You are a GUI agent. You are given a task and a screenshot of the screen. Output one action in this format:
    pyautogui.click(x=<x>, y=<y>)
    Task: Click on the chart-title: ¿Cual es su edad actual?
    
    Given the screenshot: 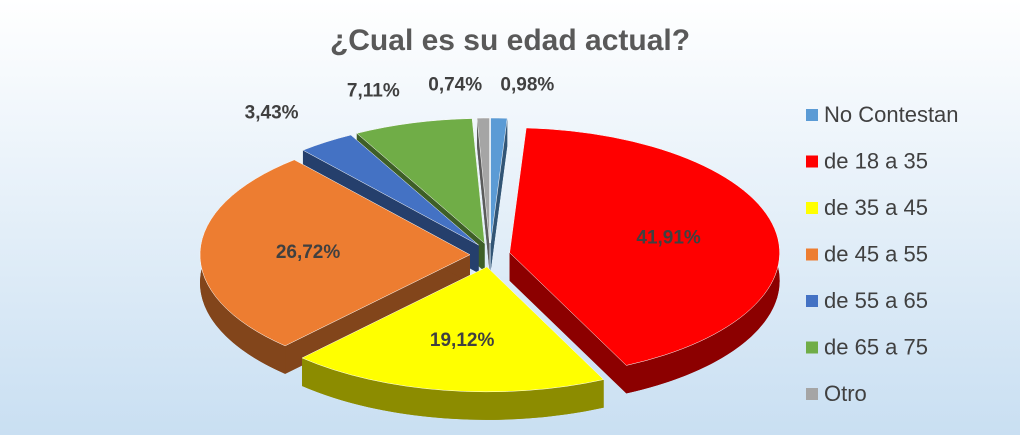 What is the action you would take?
    pyautogui.click(x=510, y=40)
    